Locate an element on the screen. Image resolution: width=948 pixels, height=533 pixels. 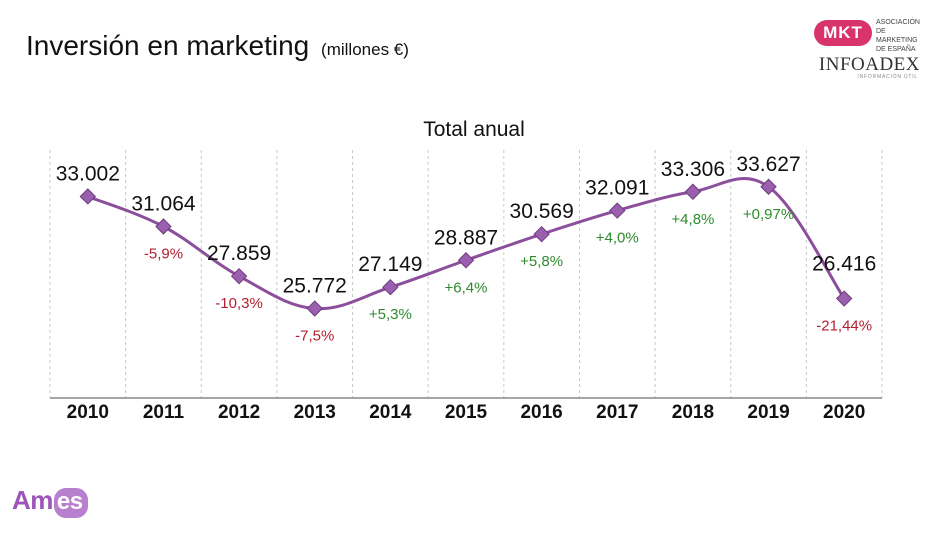
ames-logo: Am es is located at coordinates (50, 501).